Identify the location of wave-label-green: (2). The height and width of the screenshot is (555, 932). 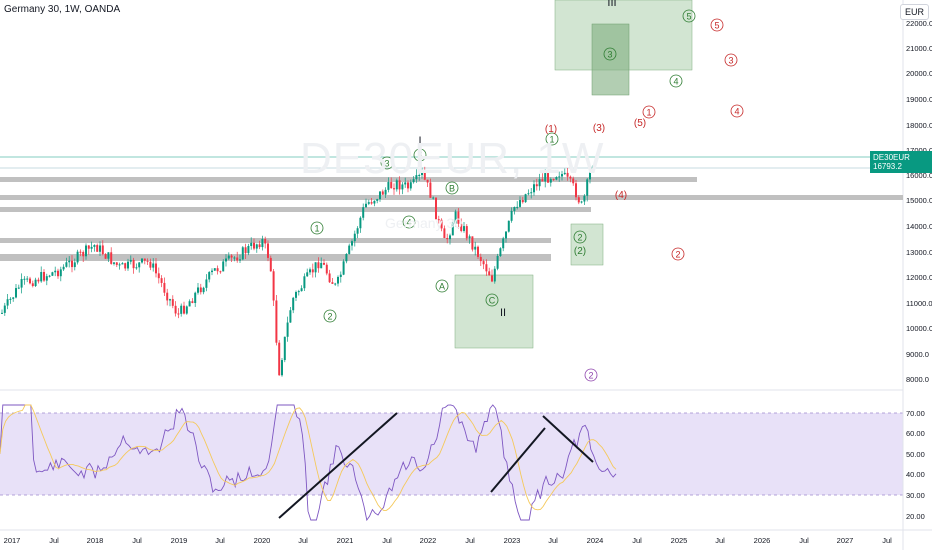
(580, 251).